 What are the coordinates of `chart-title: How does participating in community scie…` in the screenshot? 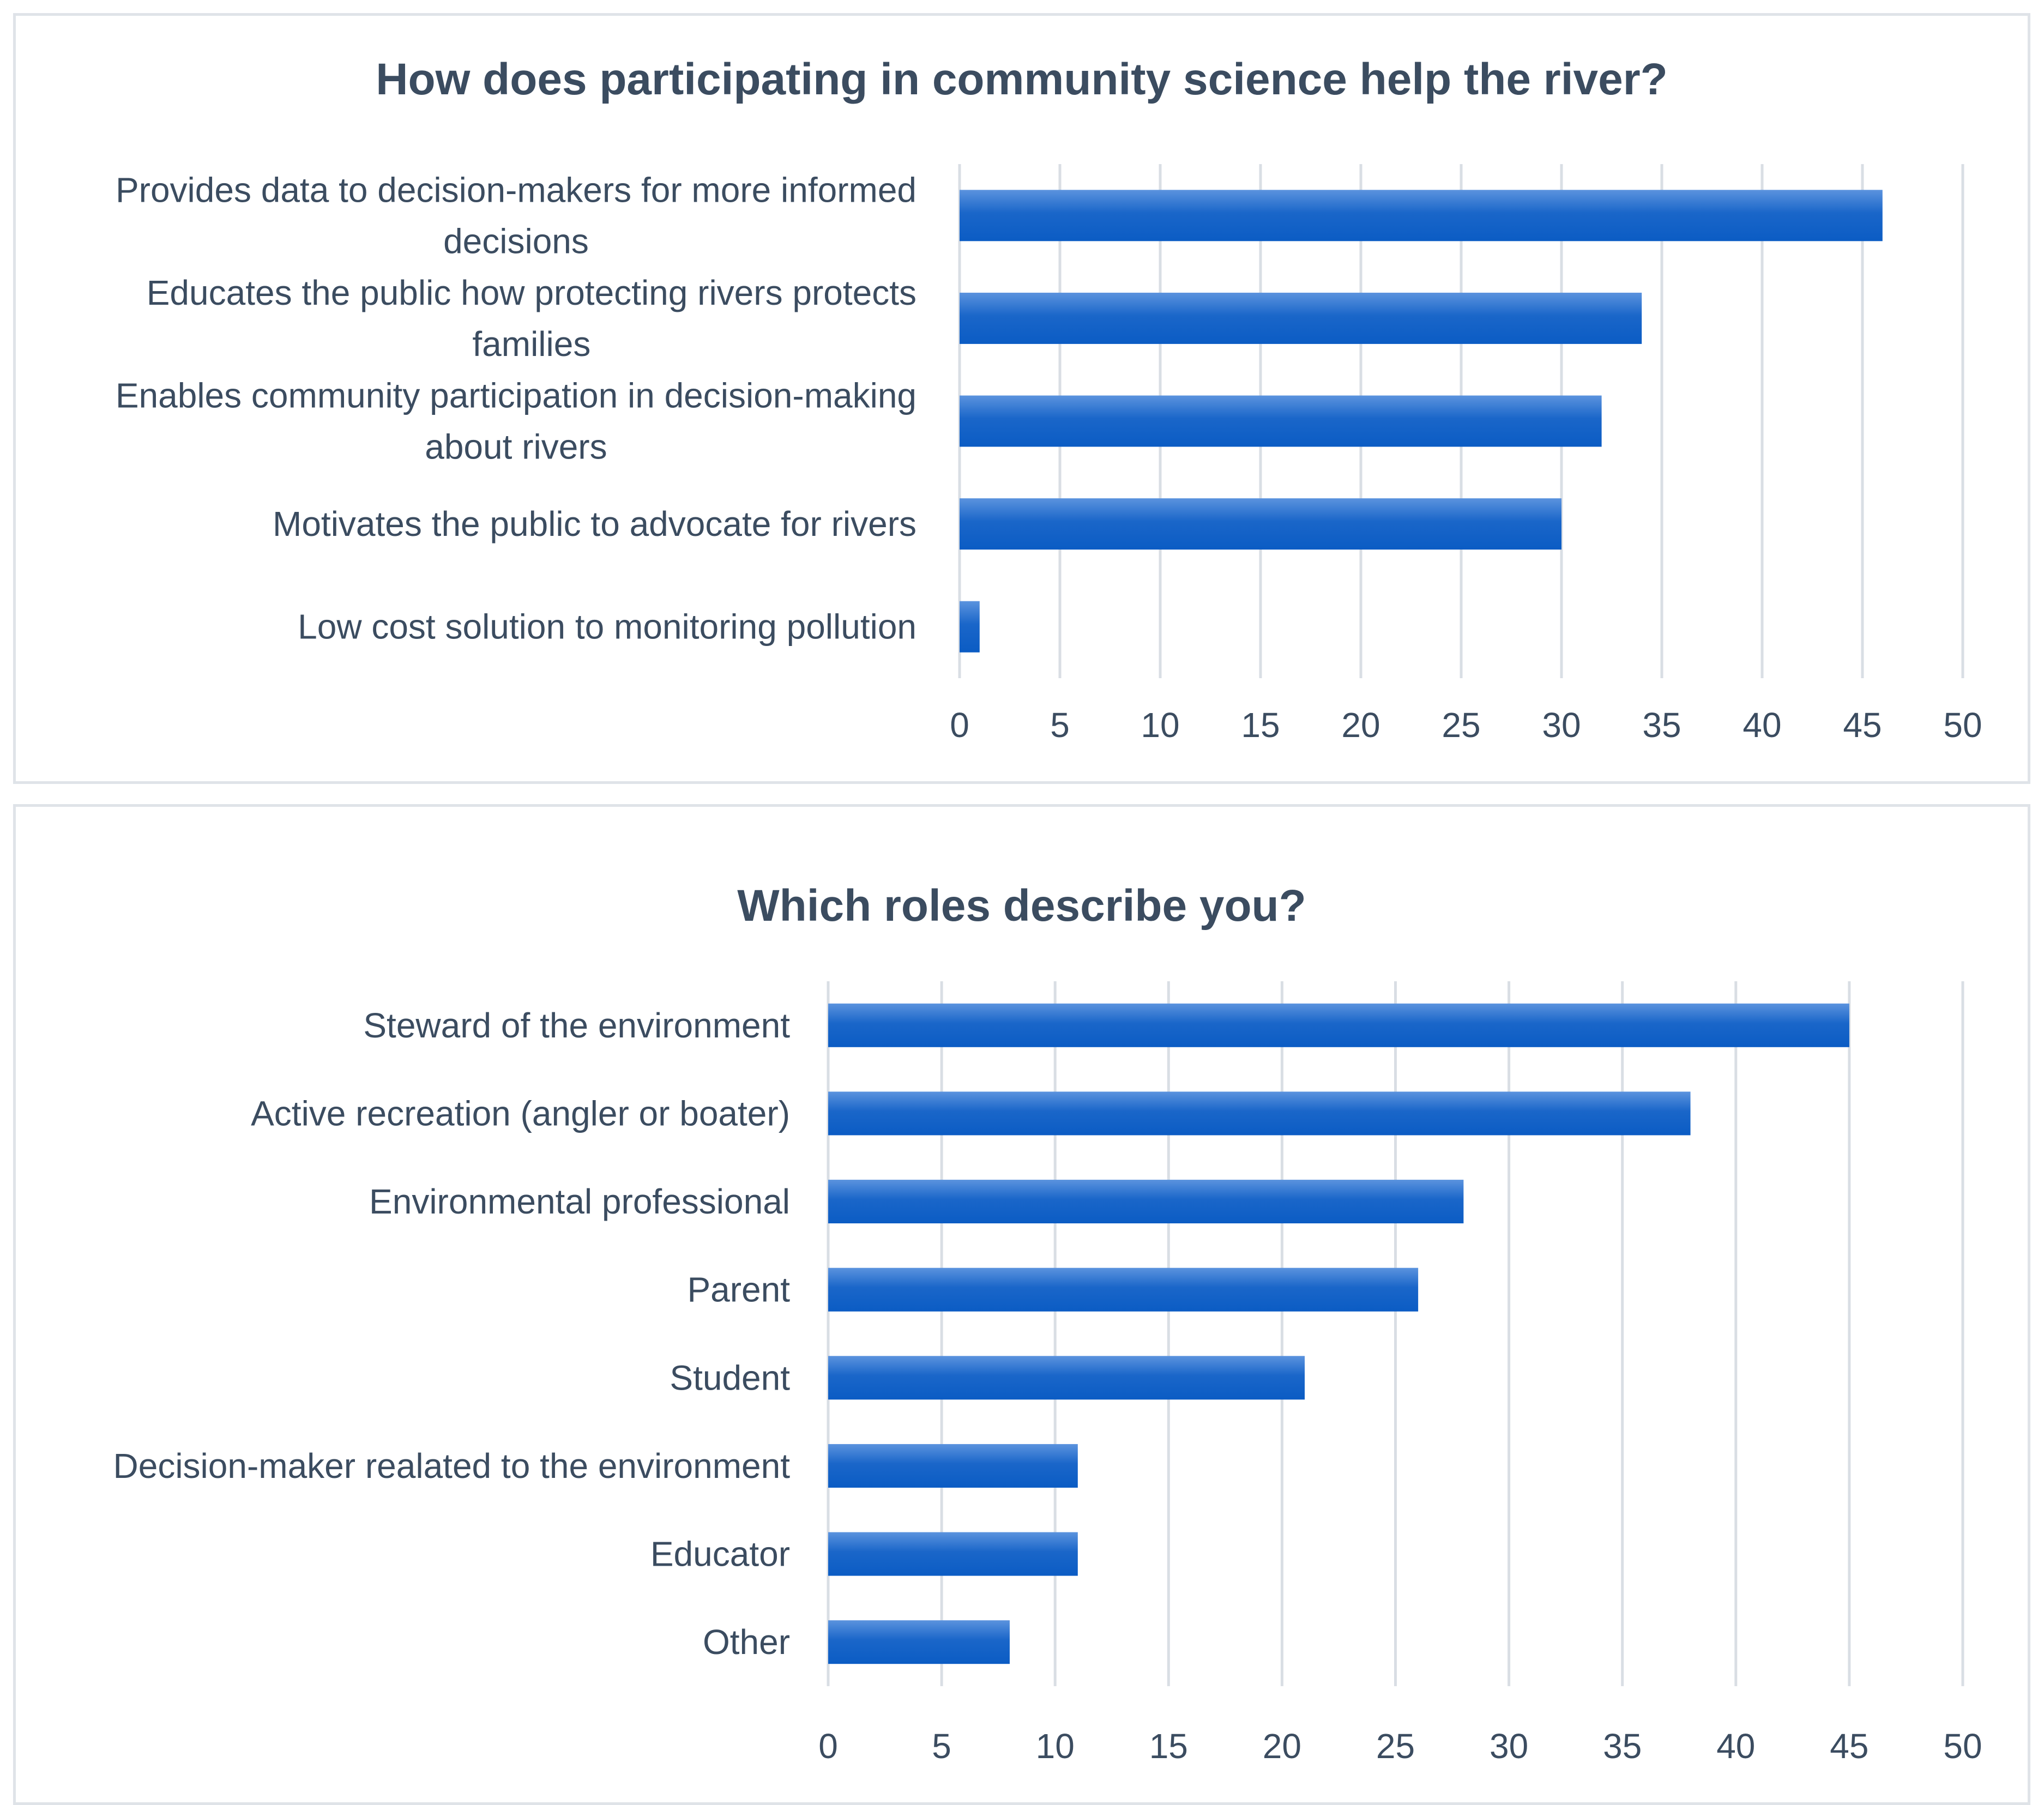 It's located at (1022, 79).